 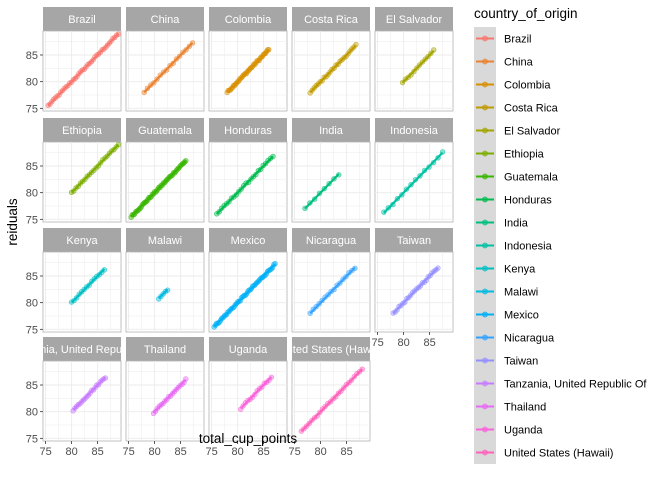 I want to click on legend-item: United States (Hawaii), so click(x=543, y=452).